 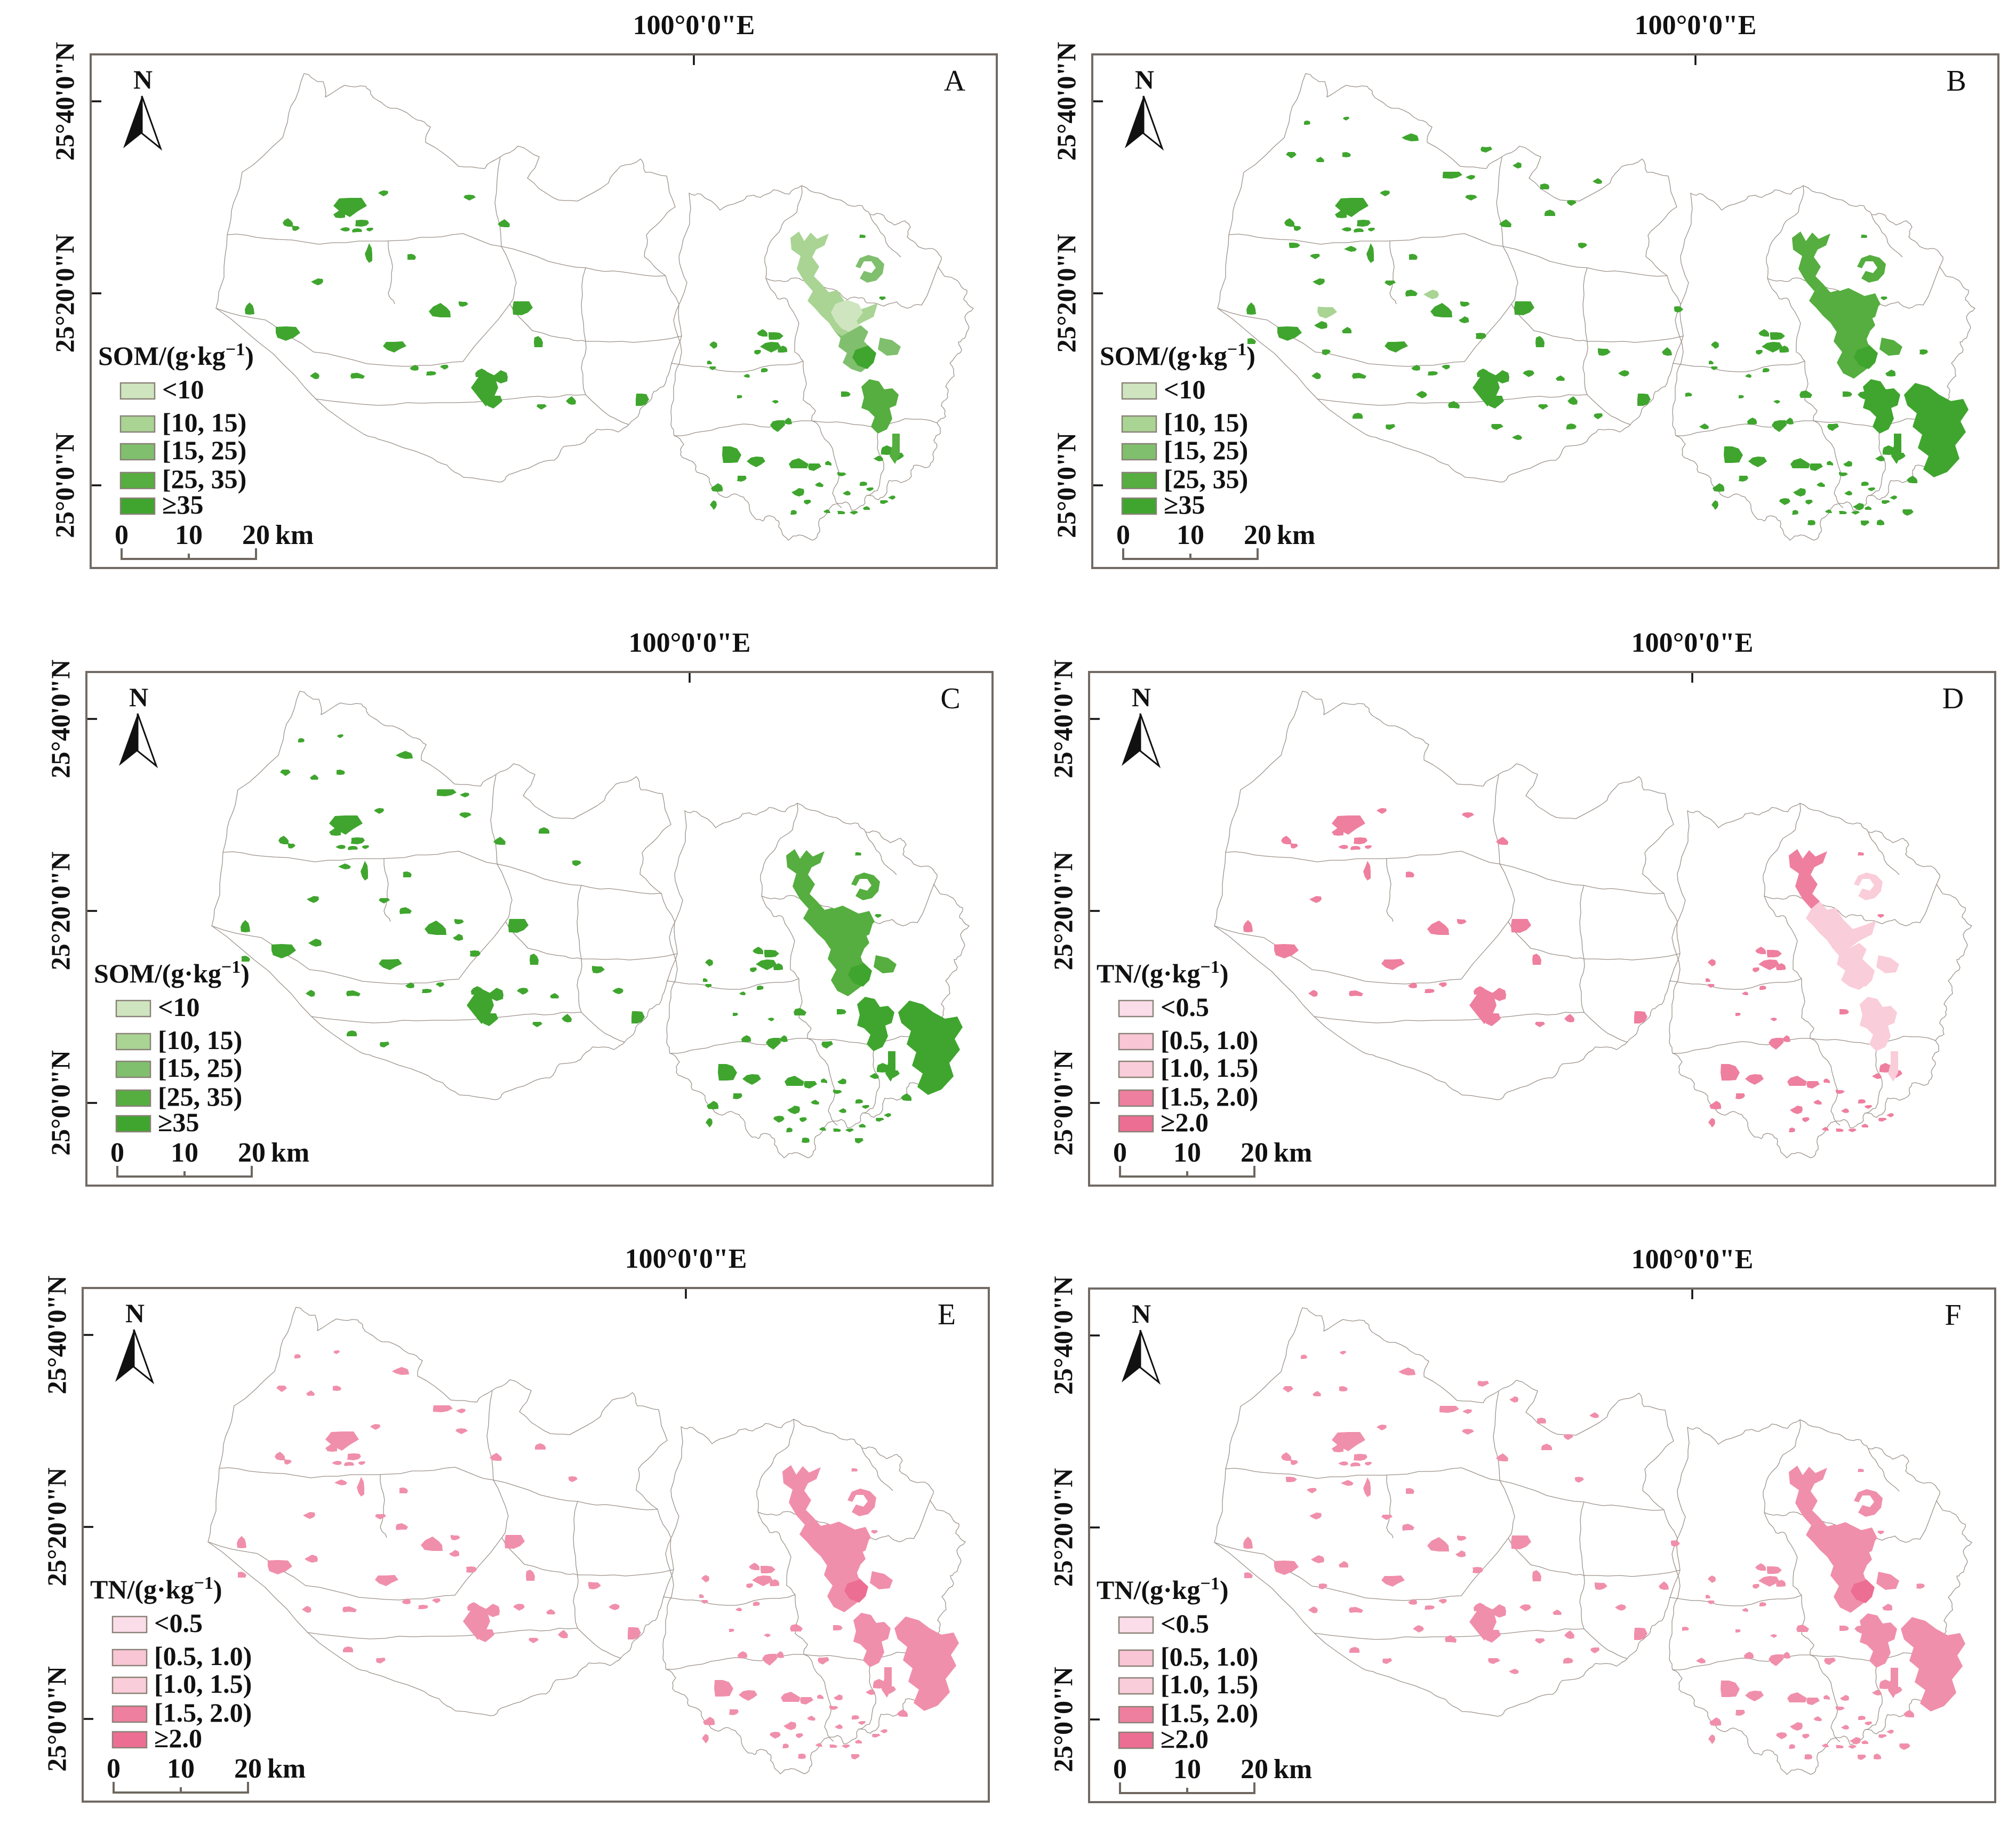 What do you see at coordinates (1953, 698) in the screenshot?
I see `svg-text: D` at bounding box center [1953, 698].